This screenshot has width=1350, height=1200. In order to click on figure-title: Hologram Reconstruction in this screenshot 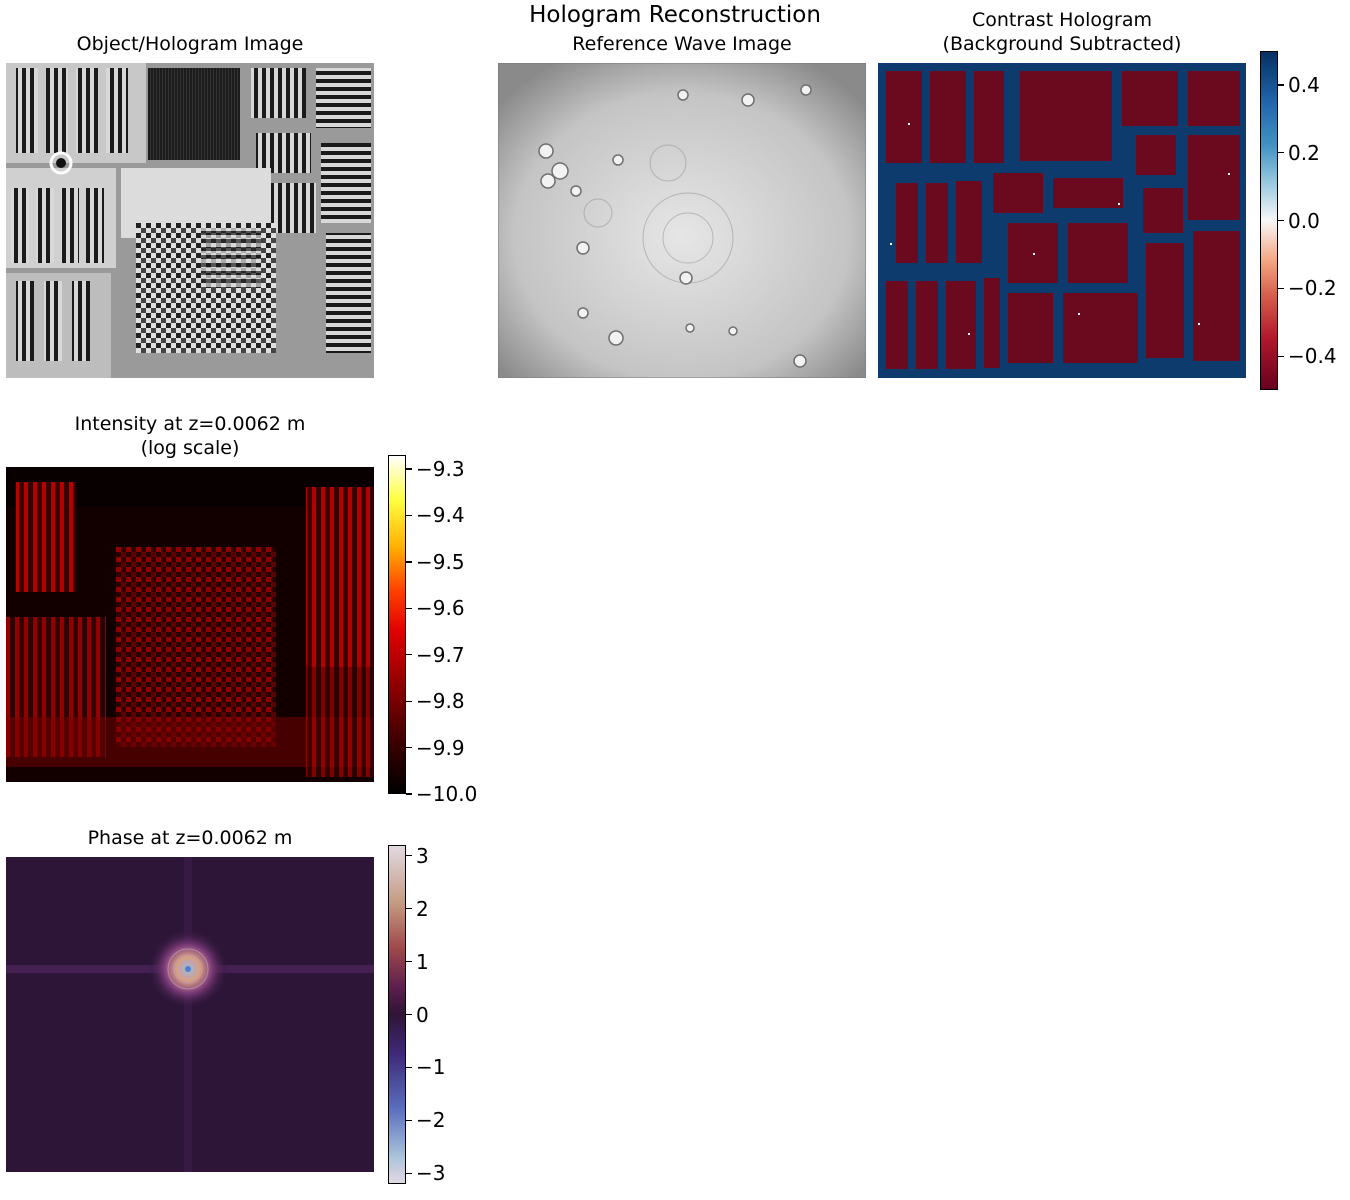, I will do `click(675, 15)`.